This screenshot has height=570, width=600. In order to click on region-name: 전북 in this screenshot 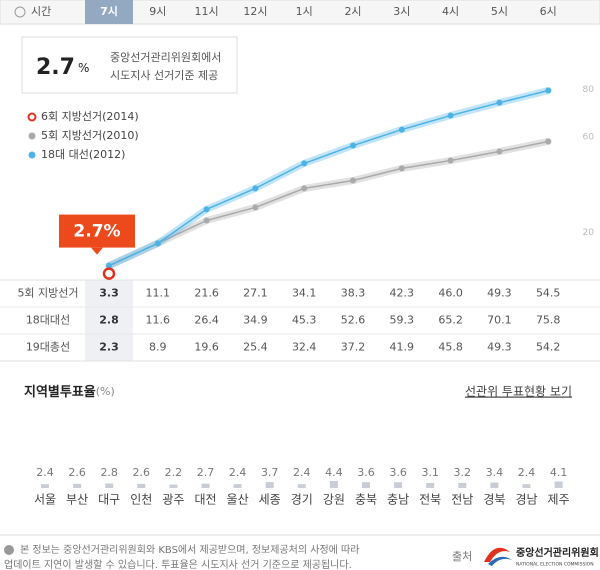, I will do `click(430, 500)`.